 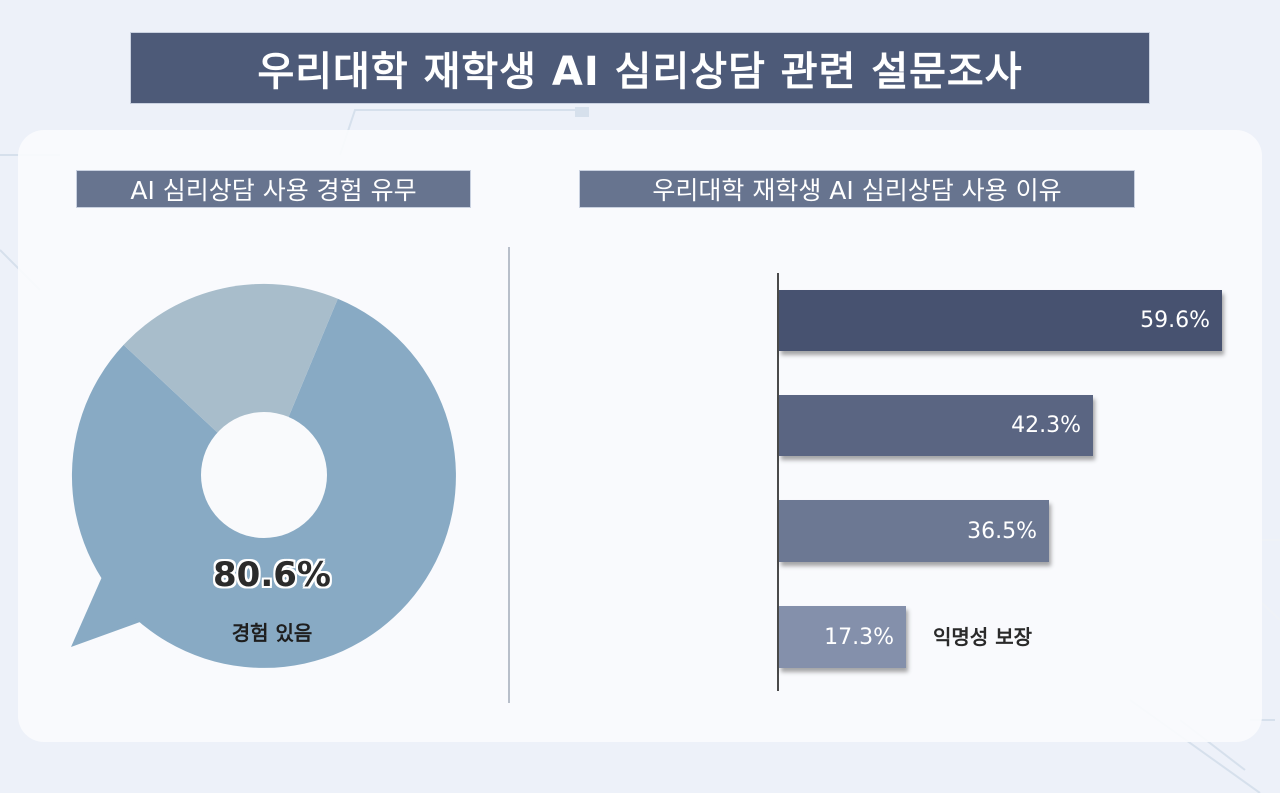 What do you see at coordinates (264, 475) in the screenshot?
I see `donut-hole` at bounding box center [264, 475].